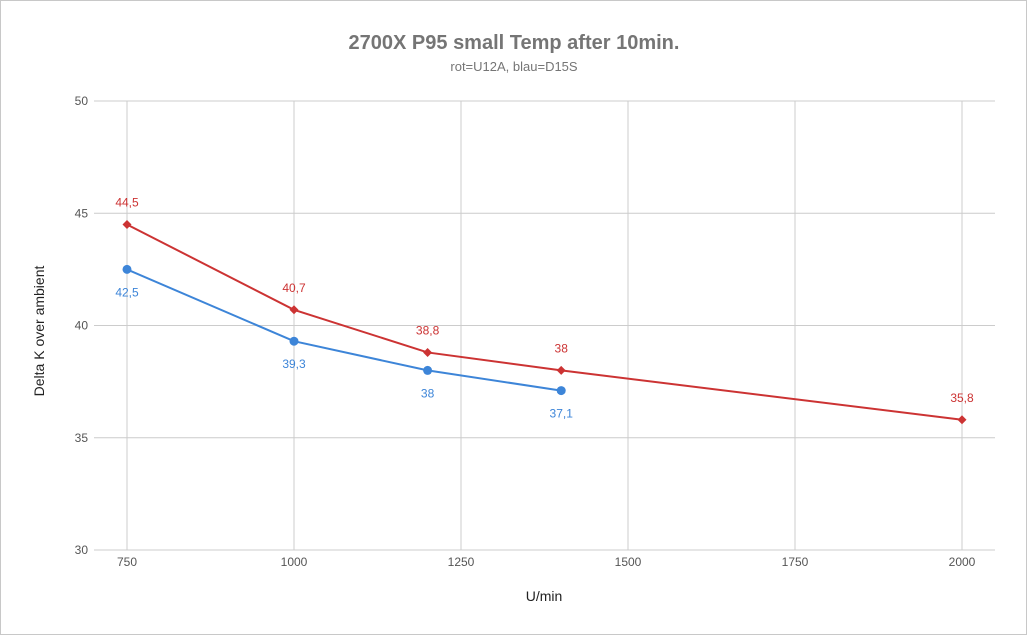 The width and height of the screenshot is (1027, 636). I want to click on y-tick-label: 50, so click(82, 101).